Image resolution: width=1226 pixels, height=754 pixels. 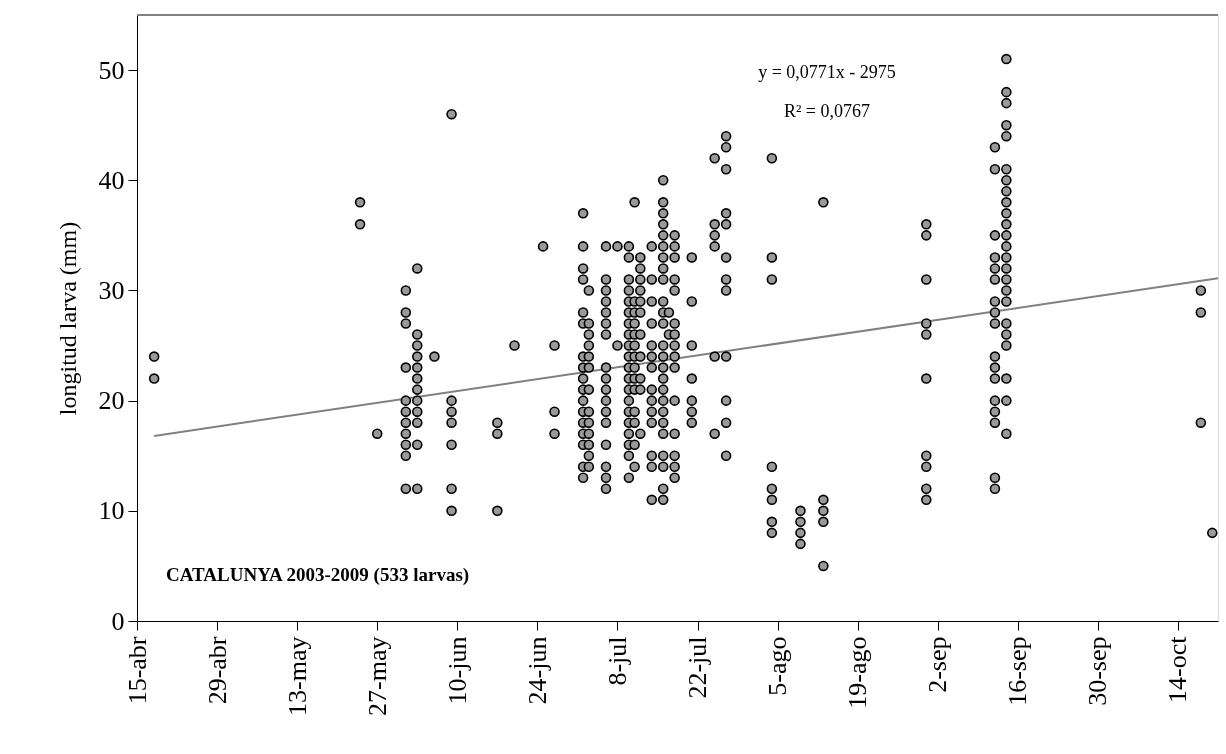 I want to click on x-tick-label: 27-may, so click(x=377, y=676).